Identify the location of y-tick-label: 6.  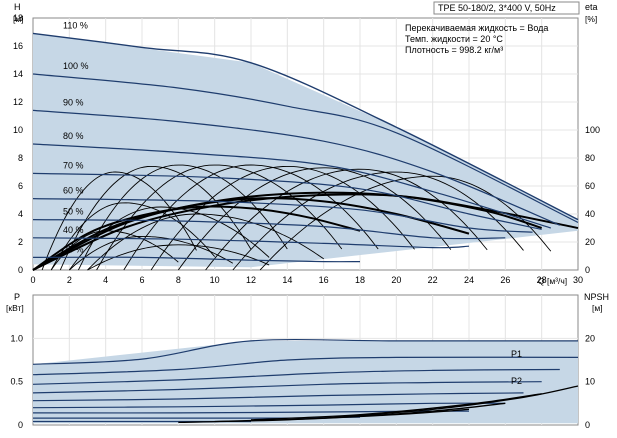
(20, 186).